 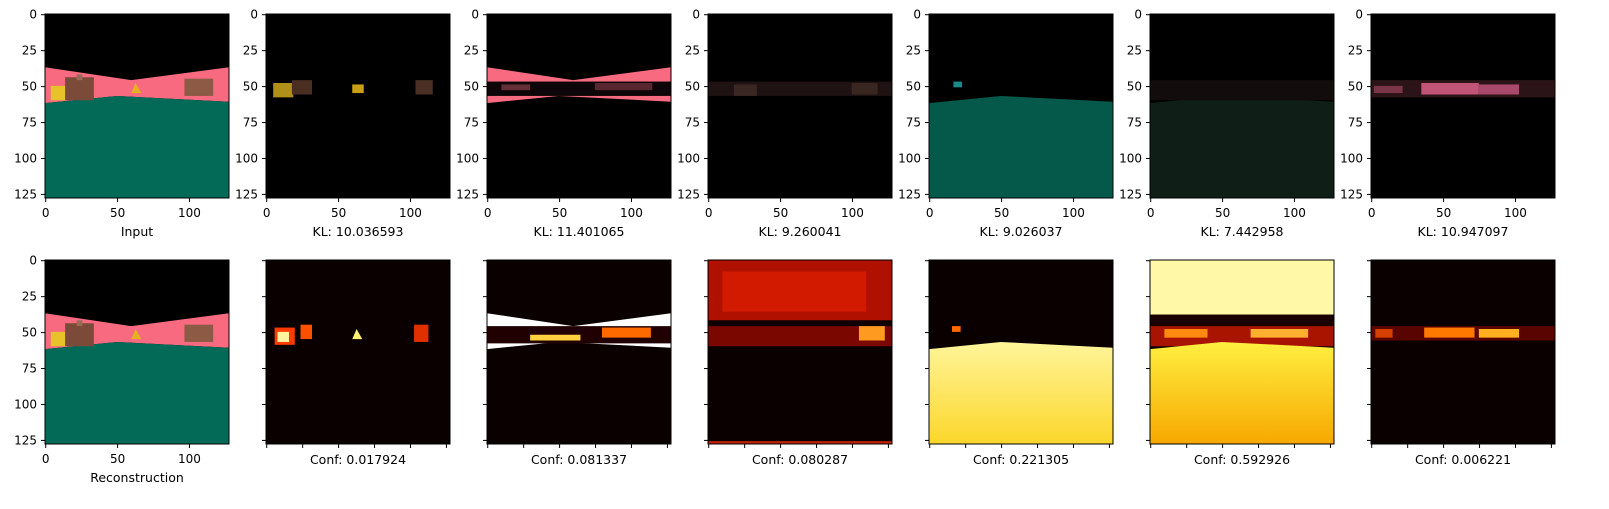 What do you see at coordinates (137, 477) in the screenshot?
I see `panel-caption: Reconstruction` at bounding box center [137, 477].